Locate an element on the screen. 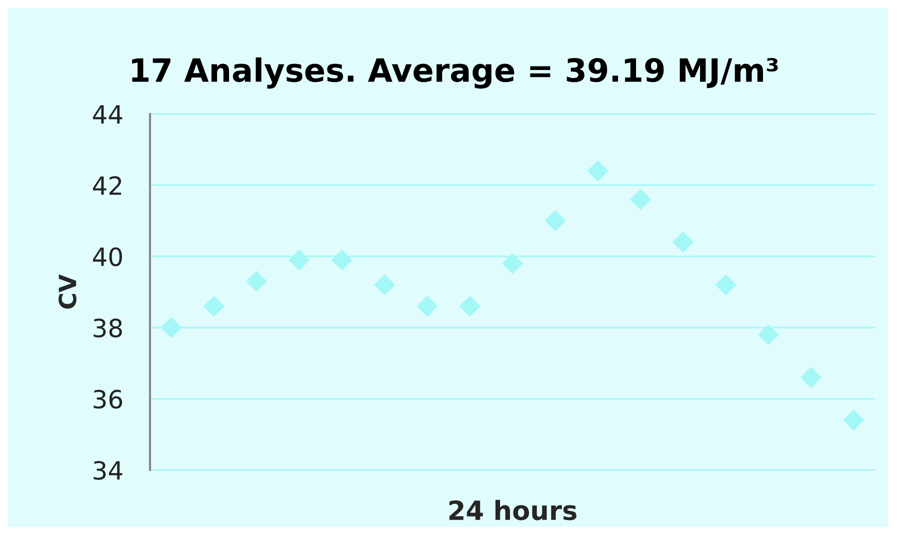  x-axis-title: 24 hours is located at coordinates (512, 510).